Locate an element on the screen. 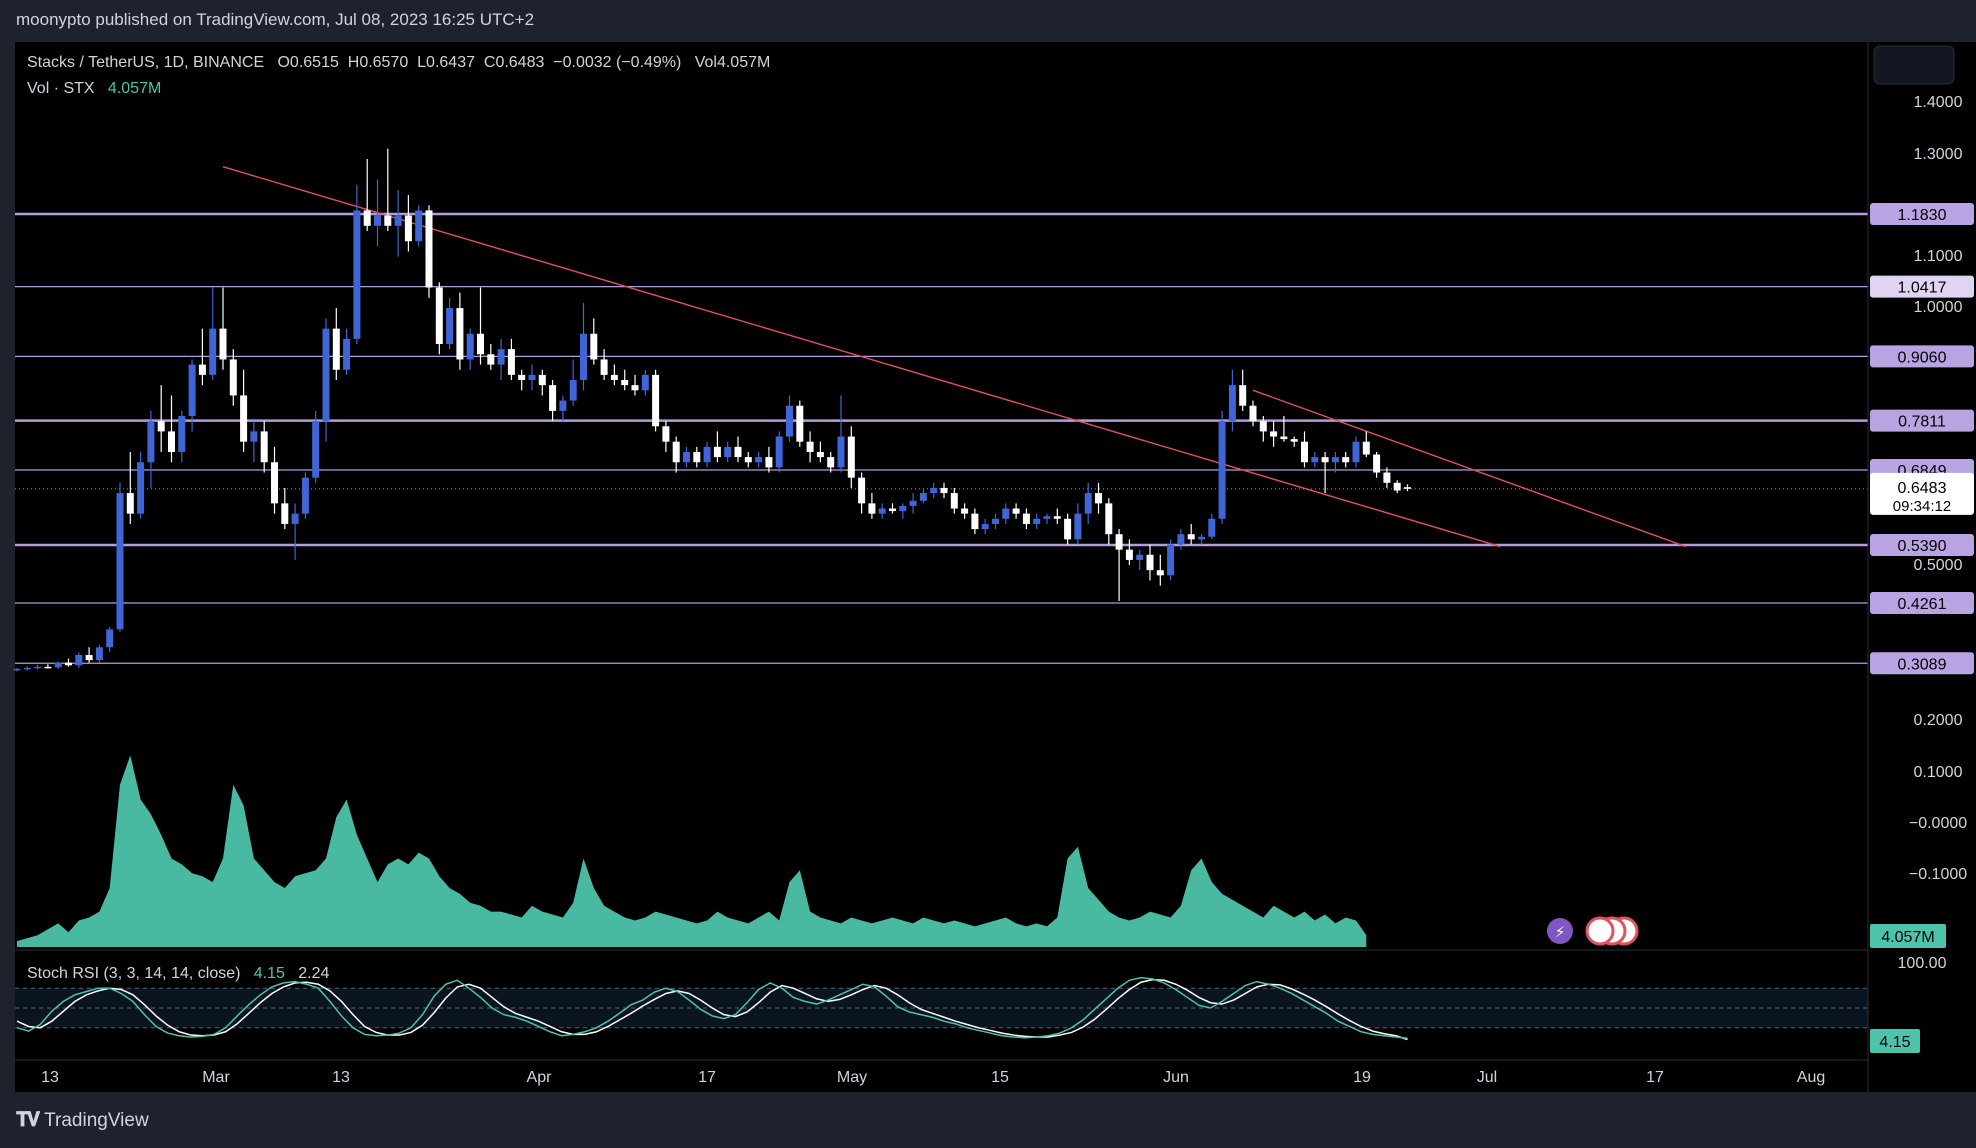  volume-axis-label: 4.057M is located at coordinates (1907, 937).